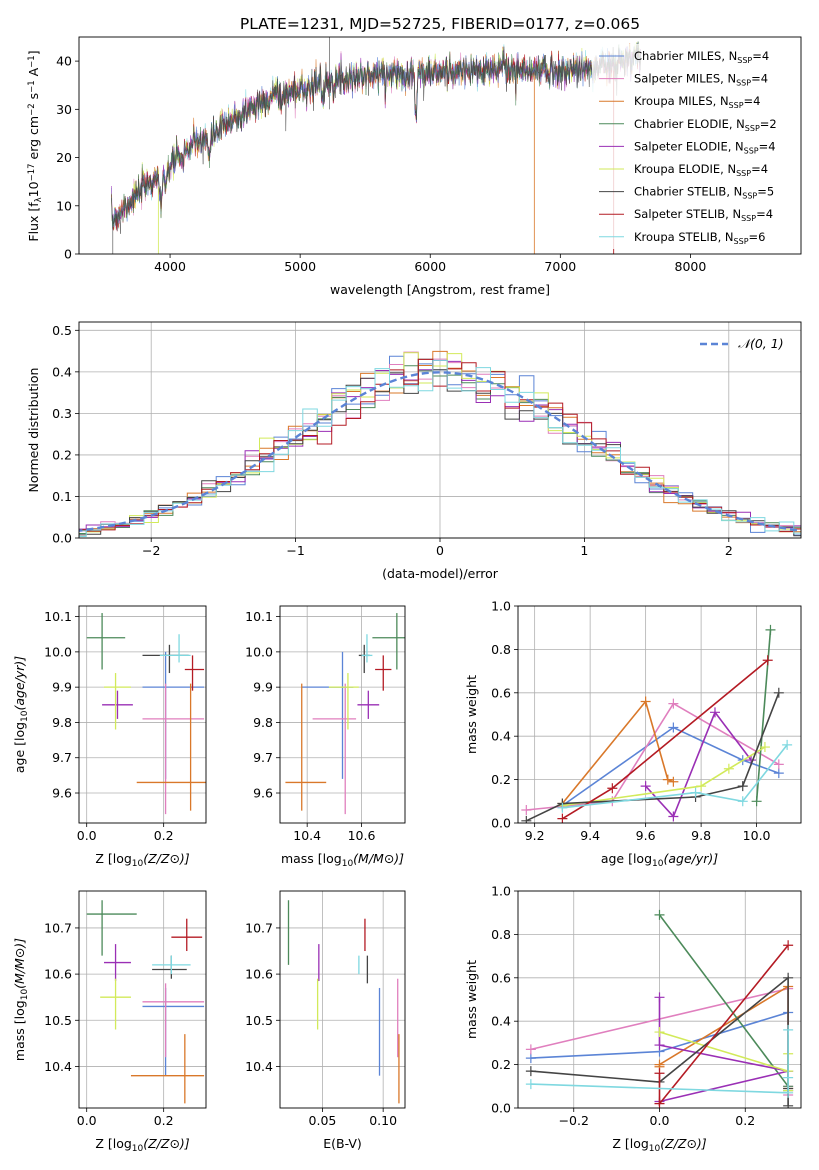 This screenshot has height=1170, width=819. I want to click on x-tick-label: 9.4, so click(590, 835).